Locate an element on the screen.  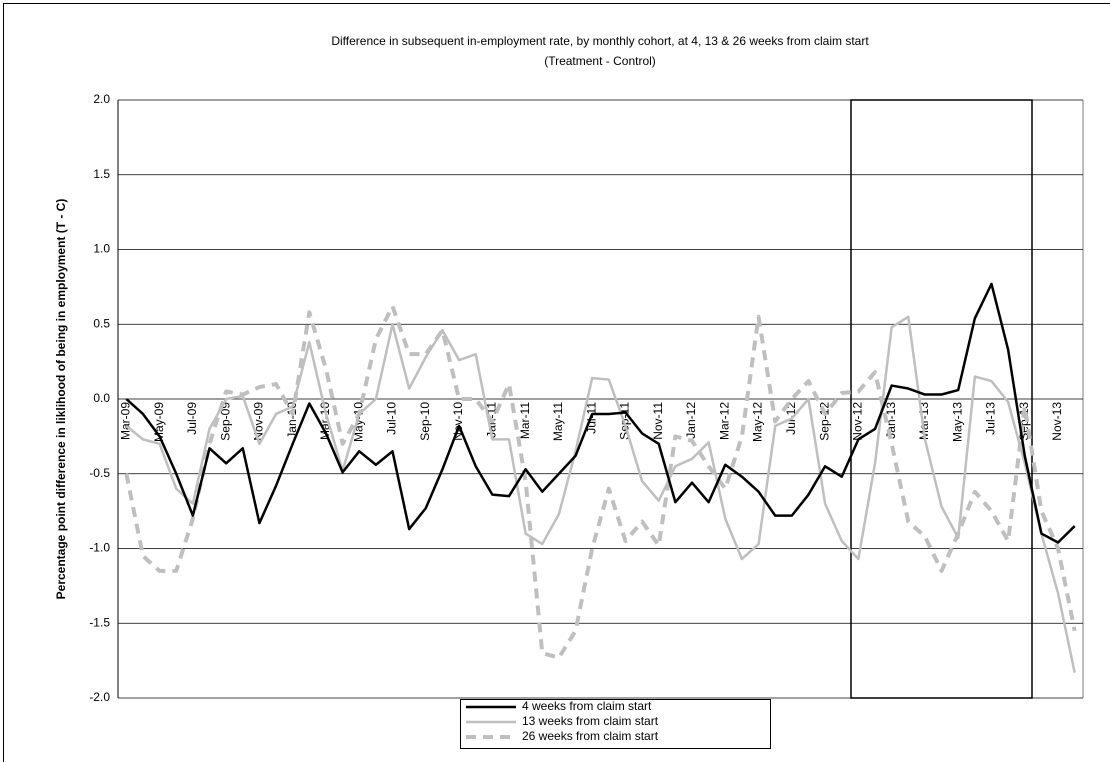
x-tick-label: Jan-10 is located at coordinates (292, 420).